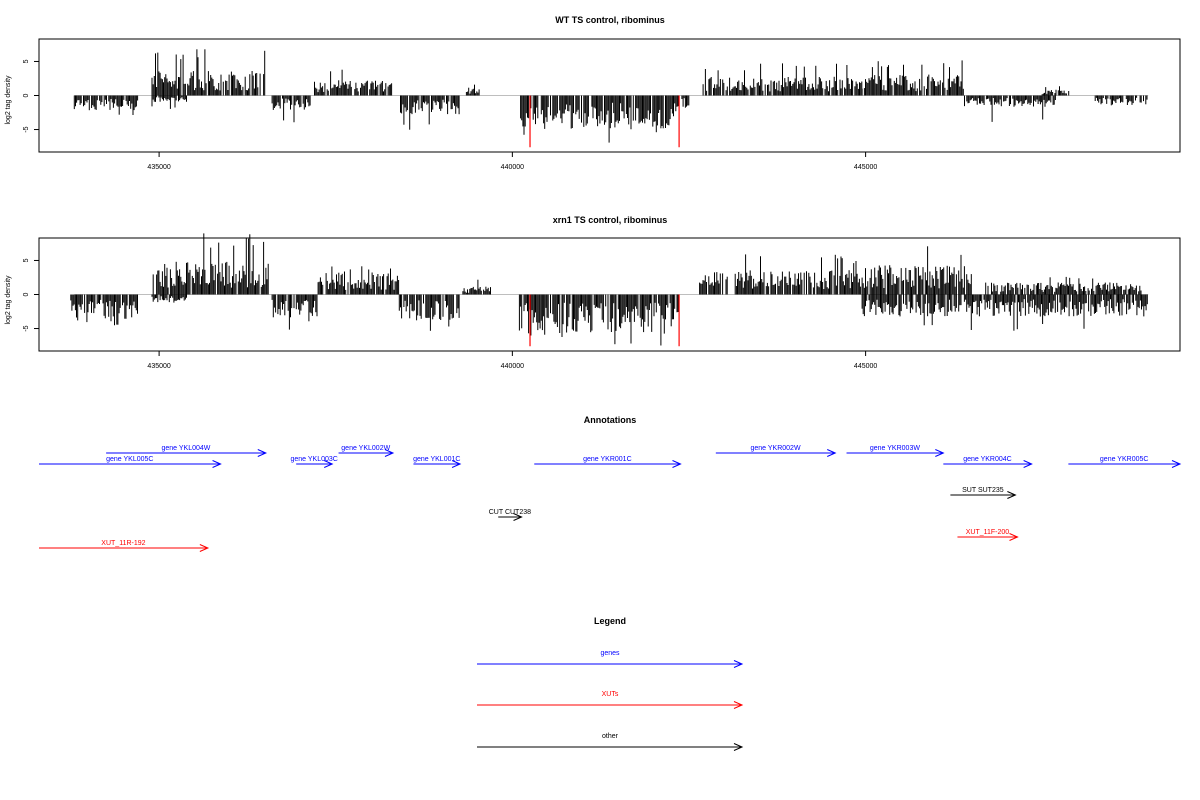 Image resolution: width=1200 pixels, height=800 pixels. Describe the element at coordinates (610, 20) in the screenshot. I see `wt-panel-title: WT TS control, ribominus` at that location.